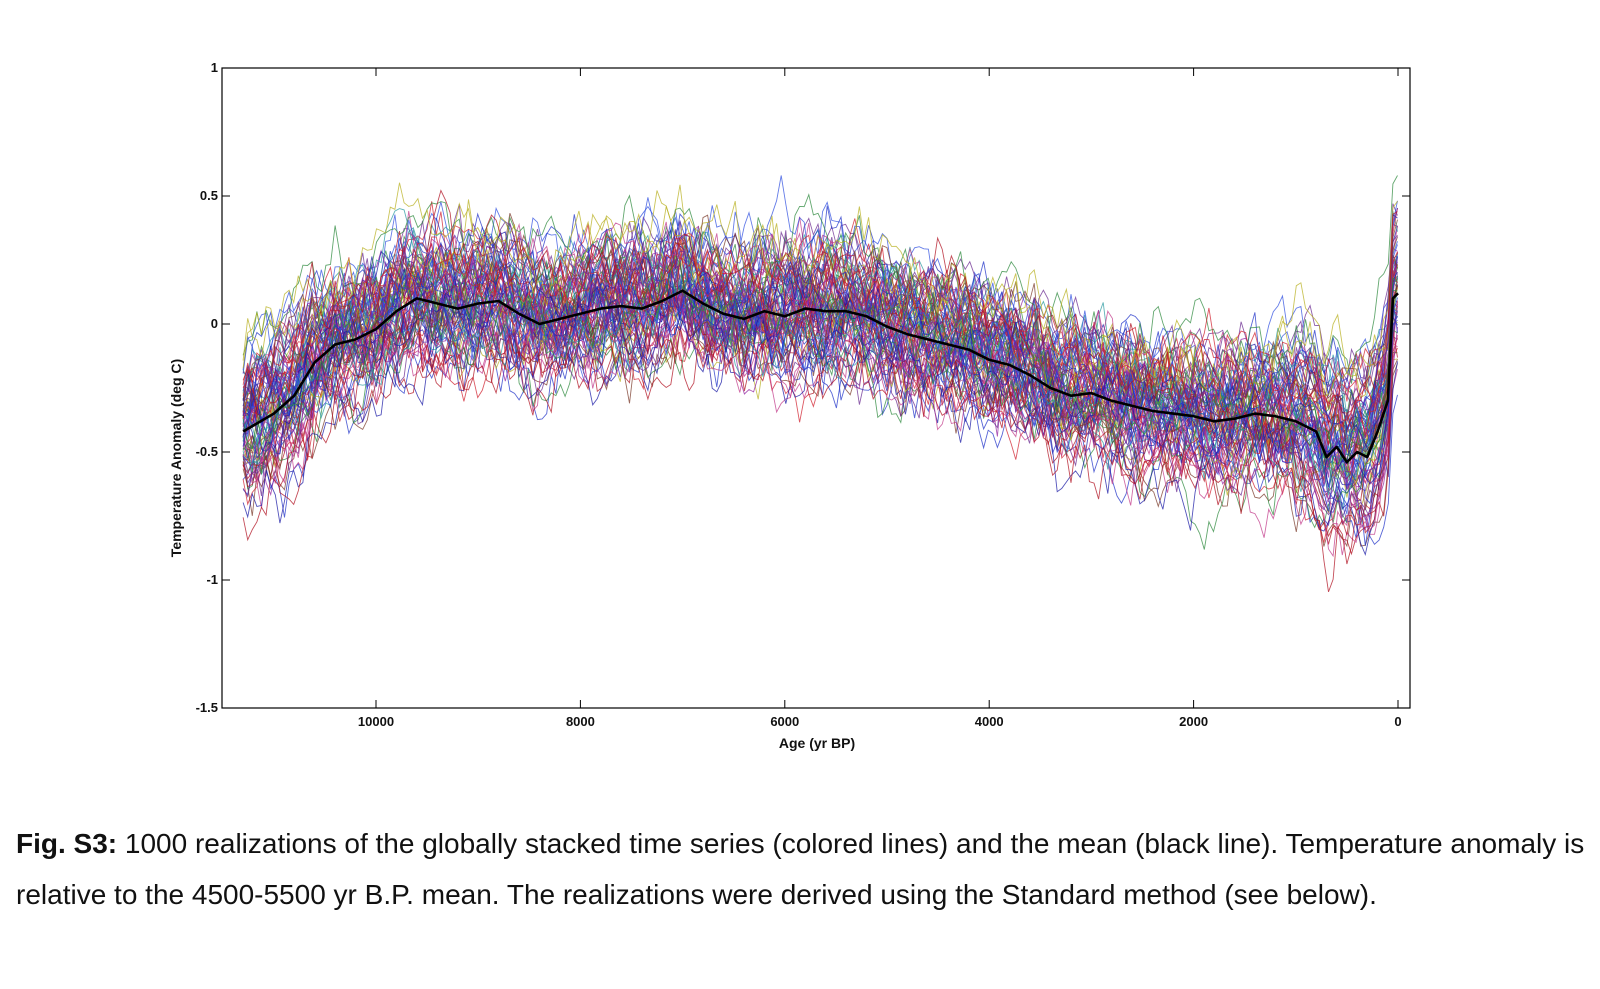  Describe the element at coordinates (784, 721) in the screenshot. I see `x-tick-label: 6000` at that location.